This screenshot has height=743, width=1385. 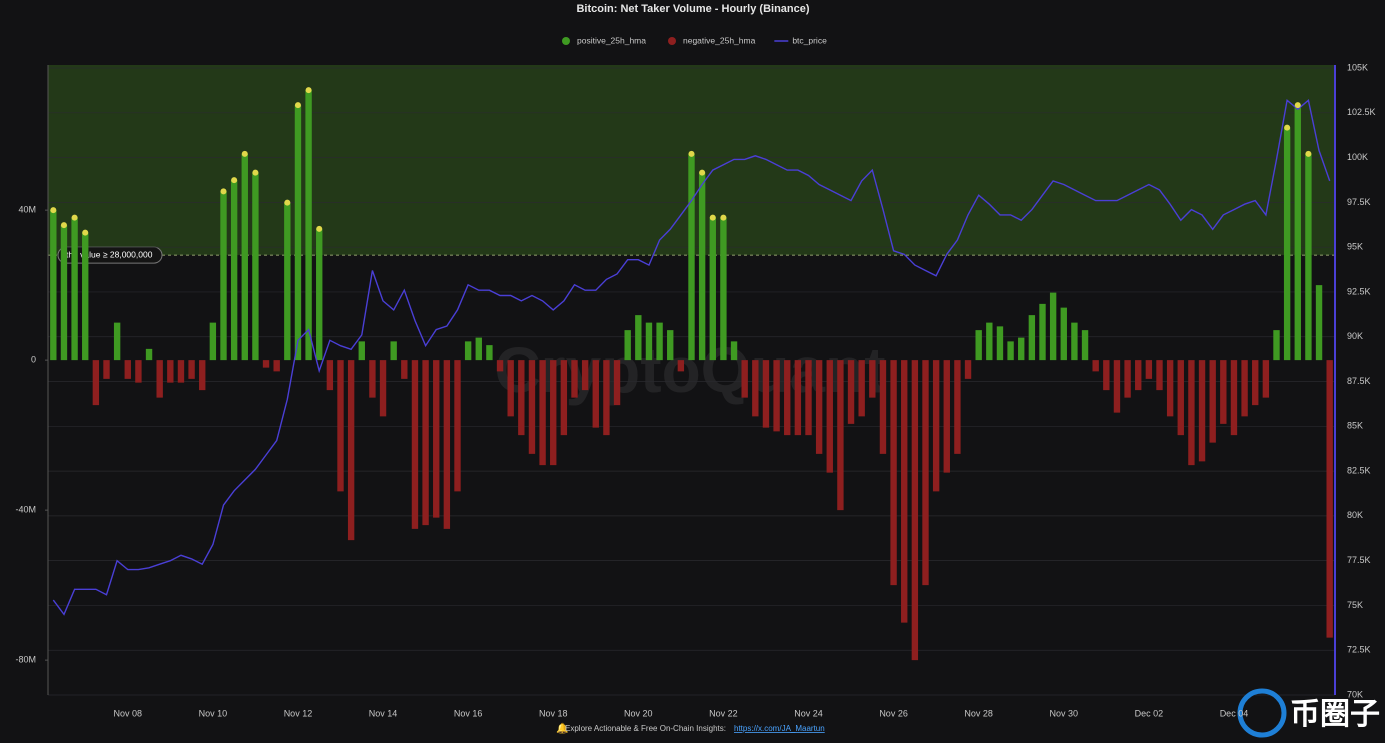 What do you see at coordinates (562, 729) in the screenshot?
I see `bell-icon: 🔔` at bounding box center [562, 729].